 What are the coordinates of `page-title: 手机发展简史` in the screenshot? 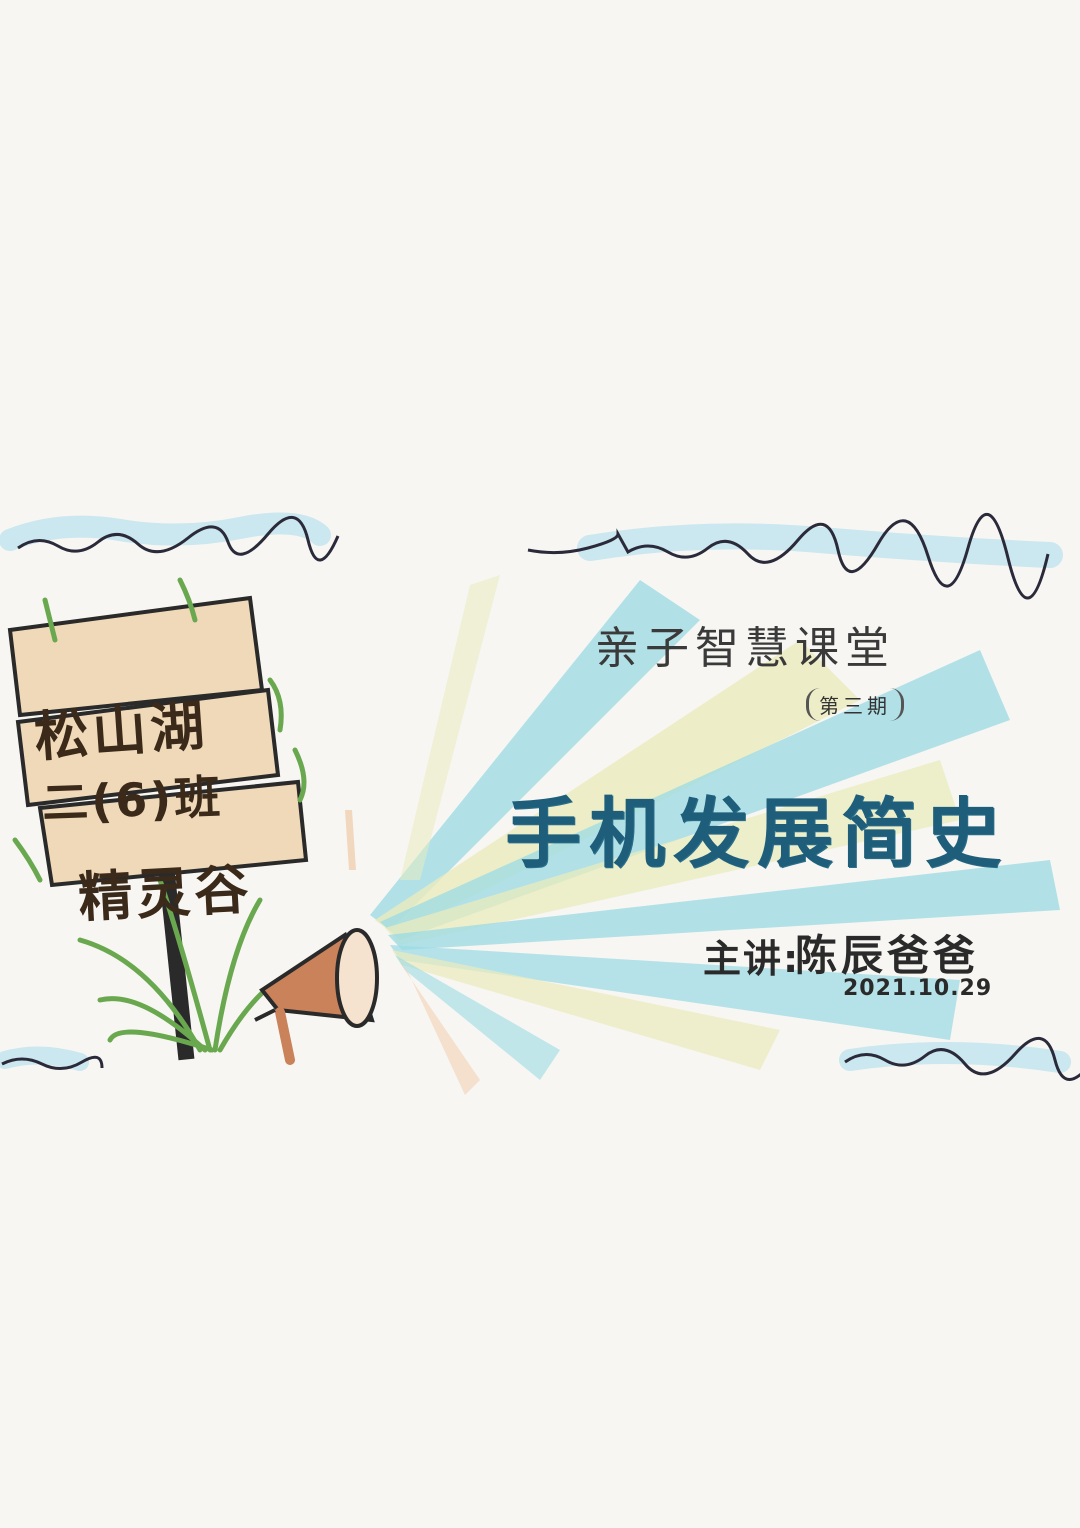 It's located at (757, 833).